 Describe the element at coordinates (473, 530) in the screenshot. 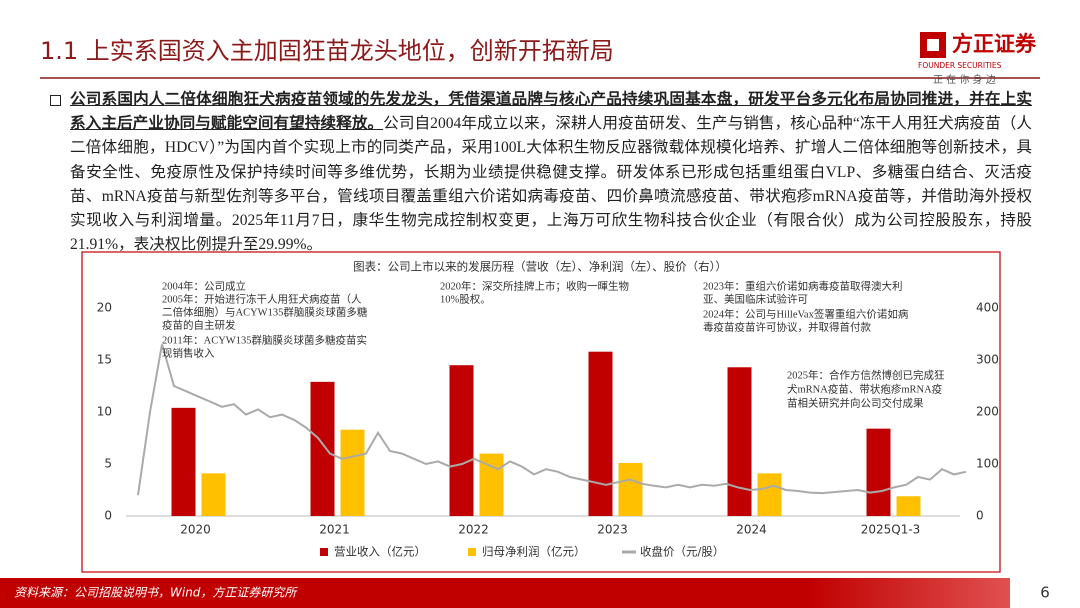

I see `x-tick-label: 2022` at that location.